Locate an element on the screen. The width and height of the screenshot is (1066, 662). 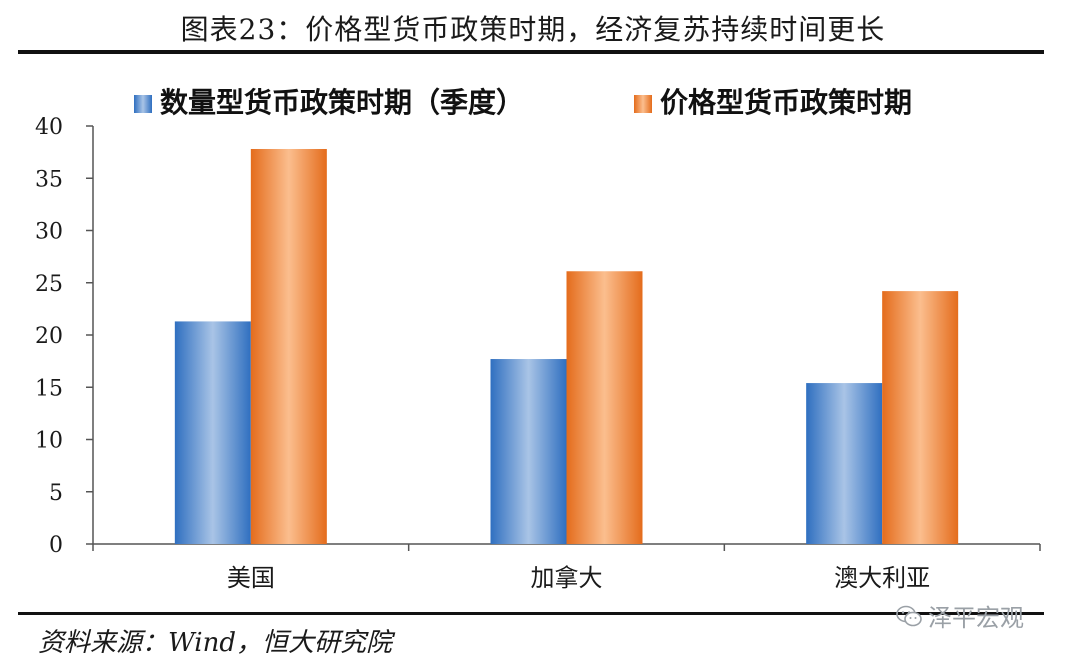
legend: 数量型货币政策时期（季度） 价格型货币政策时期 is located at coordinates (523, 102).